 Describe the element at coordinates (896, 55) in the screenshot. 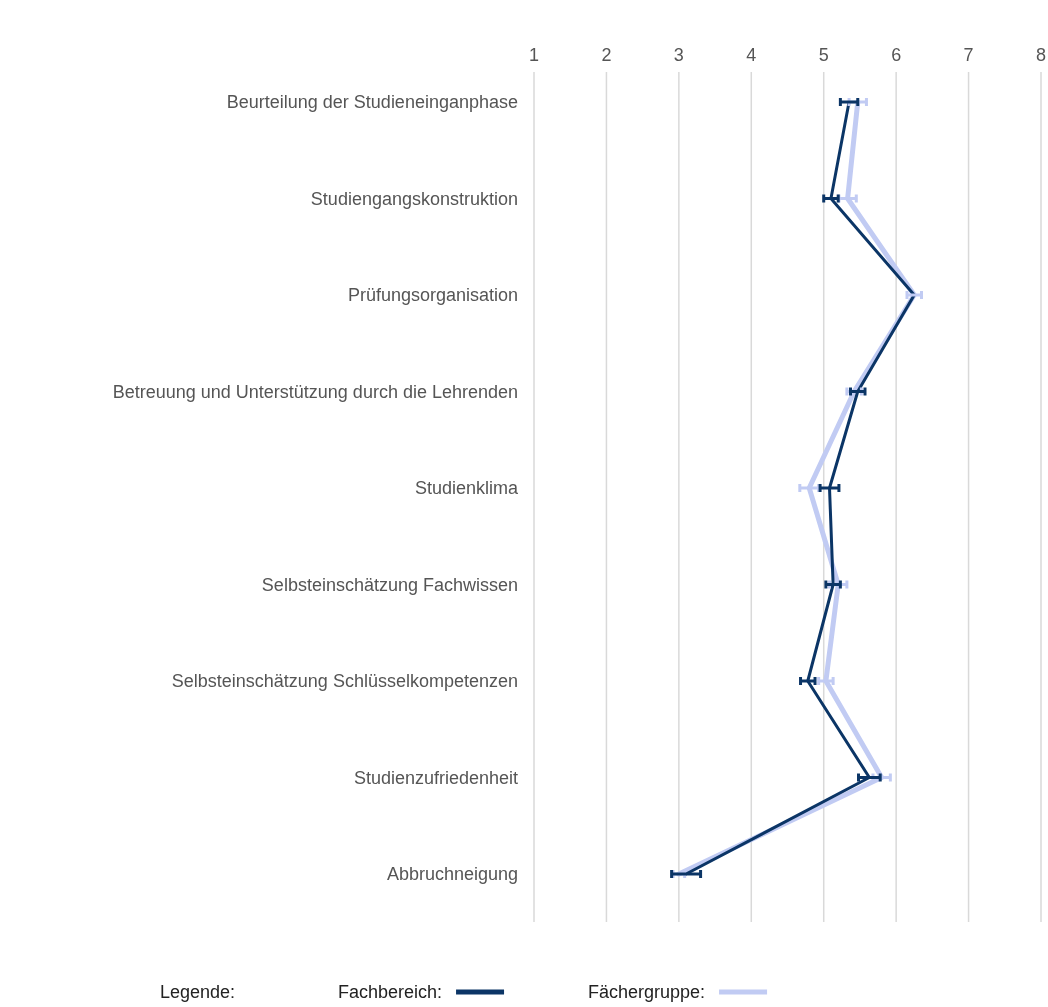

I see `x-tick-label: 6` at that location.